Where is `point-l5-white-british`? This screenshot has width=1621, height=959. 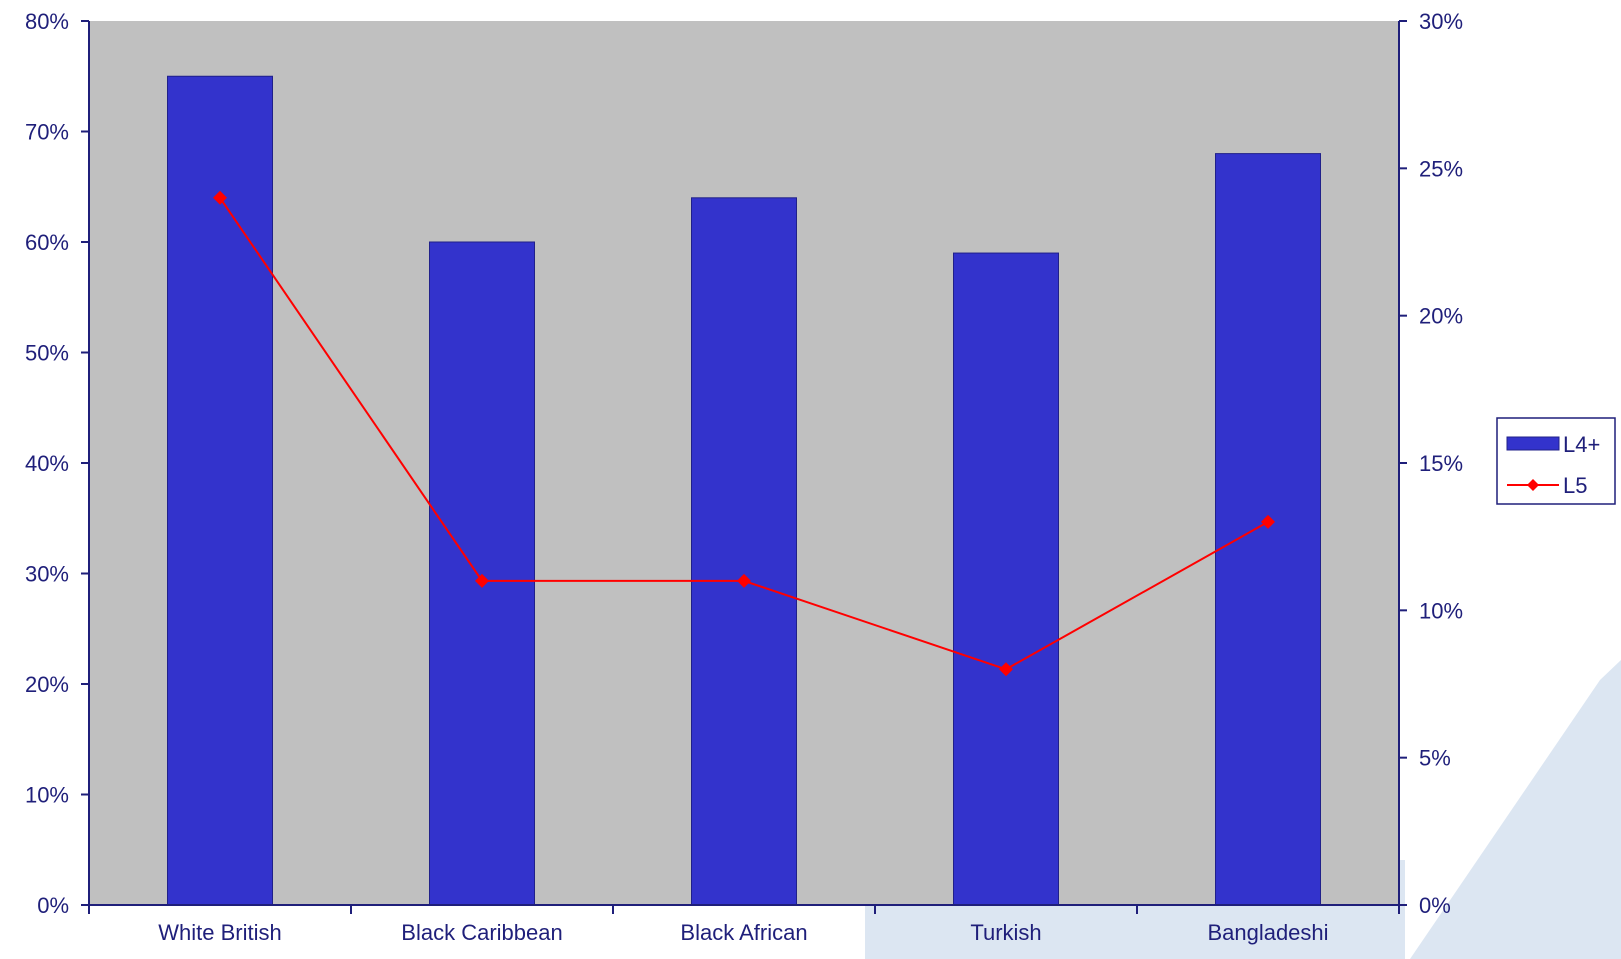 point-l5-white-british is located at coordinates (220, 197).